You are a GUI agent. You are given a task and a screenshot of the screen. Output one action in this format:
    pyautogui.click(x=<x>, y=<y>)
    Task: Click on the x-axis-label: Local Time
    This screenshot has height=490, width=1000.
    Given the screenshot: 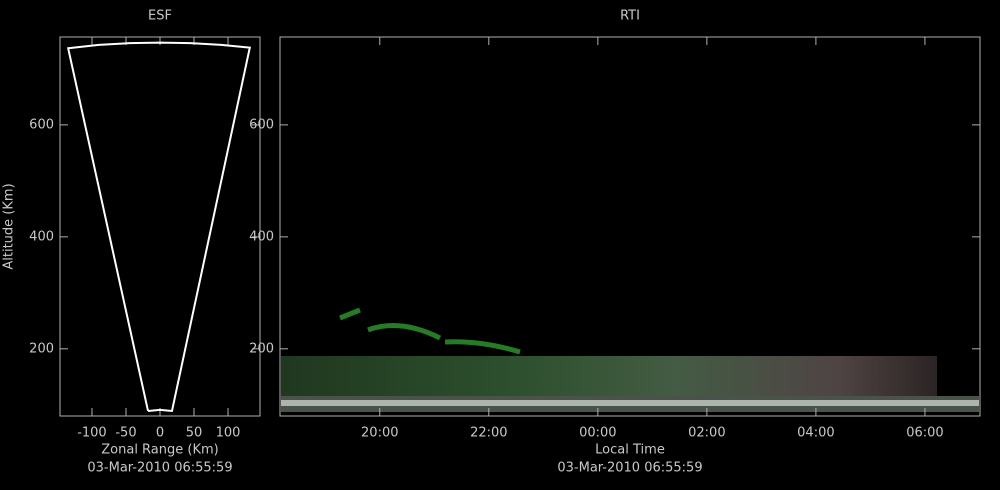 What is the action you would take?
    pyautogui.click(x=630, y=450)
    